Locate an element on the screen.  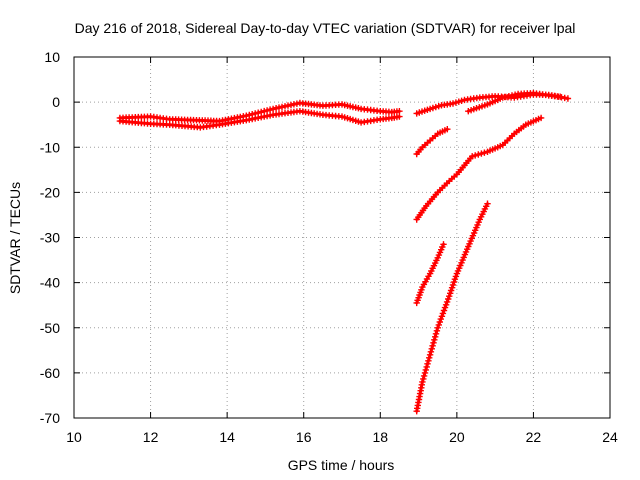
y-tick-labels: 10 0 -10 -20 -30 -40 -50 -60 -70 is located at coordinates (50, 237).